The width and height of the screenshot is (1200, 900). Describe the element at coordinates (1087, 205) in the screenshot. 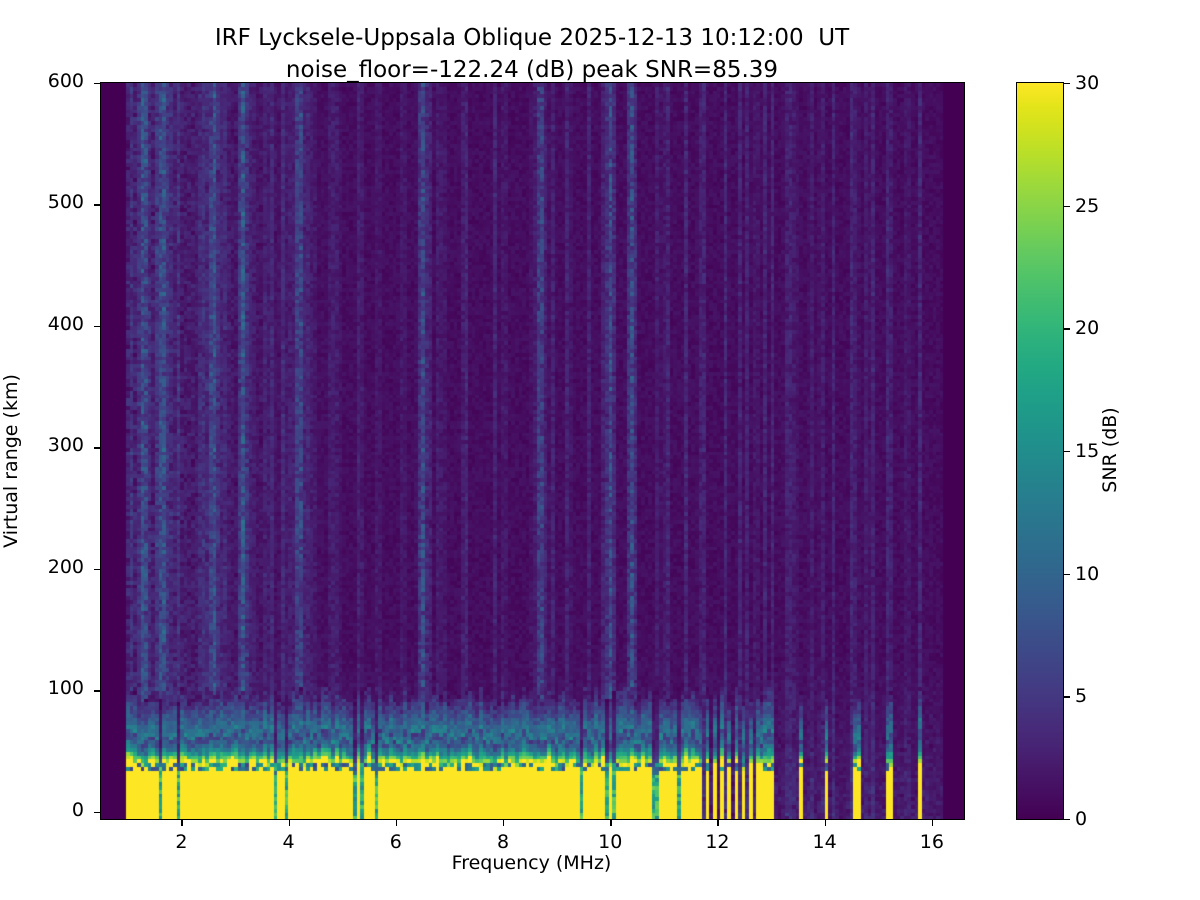

I see `colorbar-tick-label: 25` at that location.